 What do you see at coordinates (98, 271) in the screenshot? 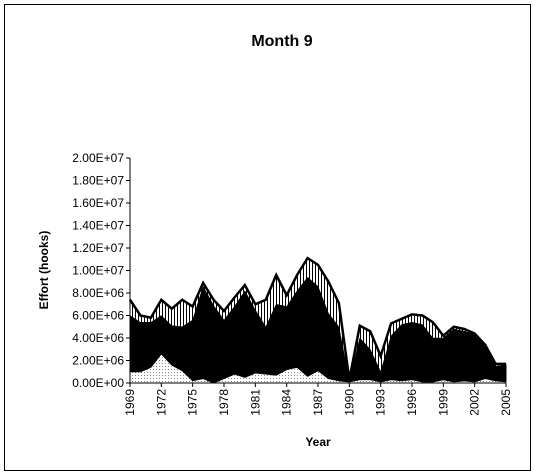
I see `y-tick-label: 1.00E+07` at bounding box center [98, 271].